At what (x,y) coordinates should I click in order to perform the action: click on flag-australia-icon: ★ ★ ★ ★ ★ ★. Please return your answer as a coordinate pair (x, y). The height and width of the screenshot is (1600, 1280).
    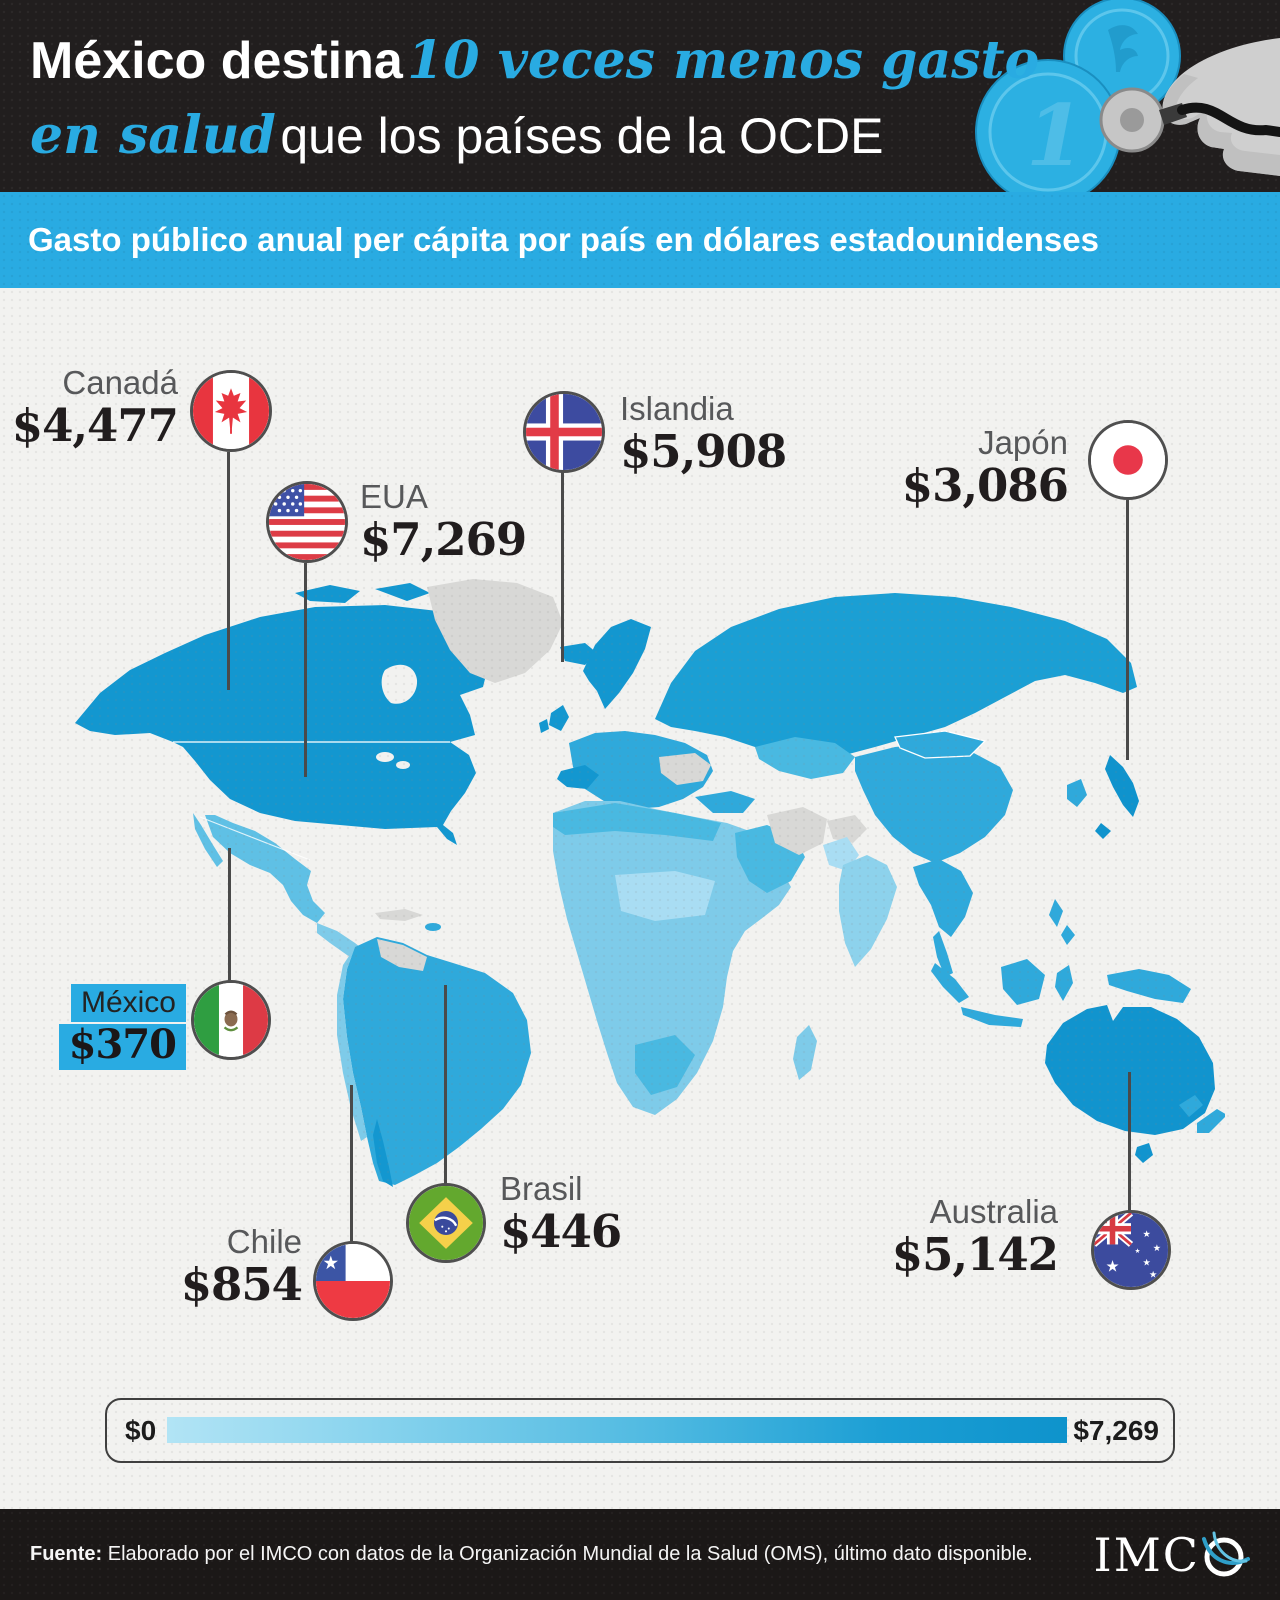
    Looking at the image, I should click on (1131, 1250).